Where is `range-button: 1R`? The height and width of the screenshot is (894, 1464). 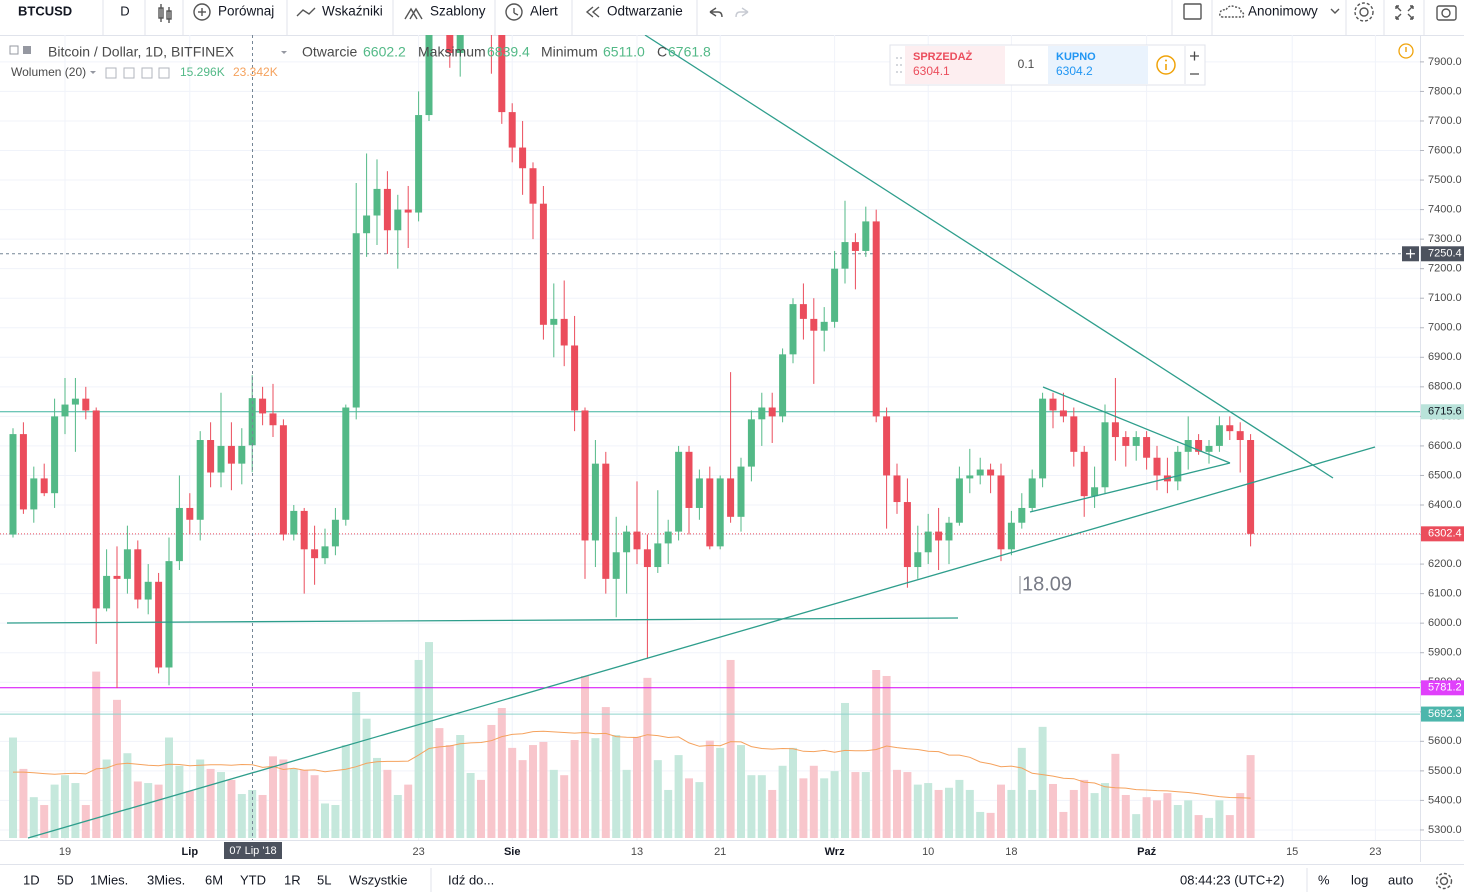 range-button: 1R is located at coordinates (292, 879).